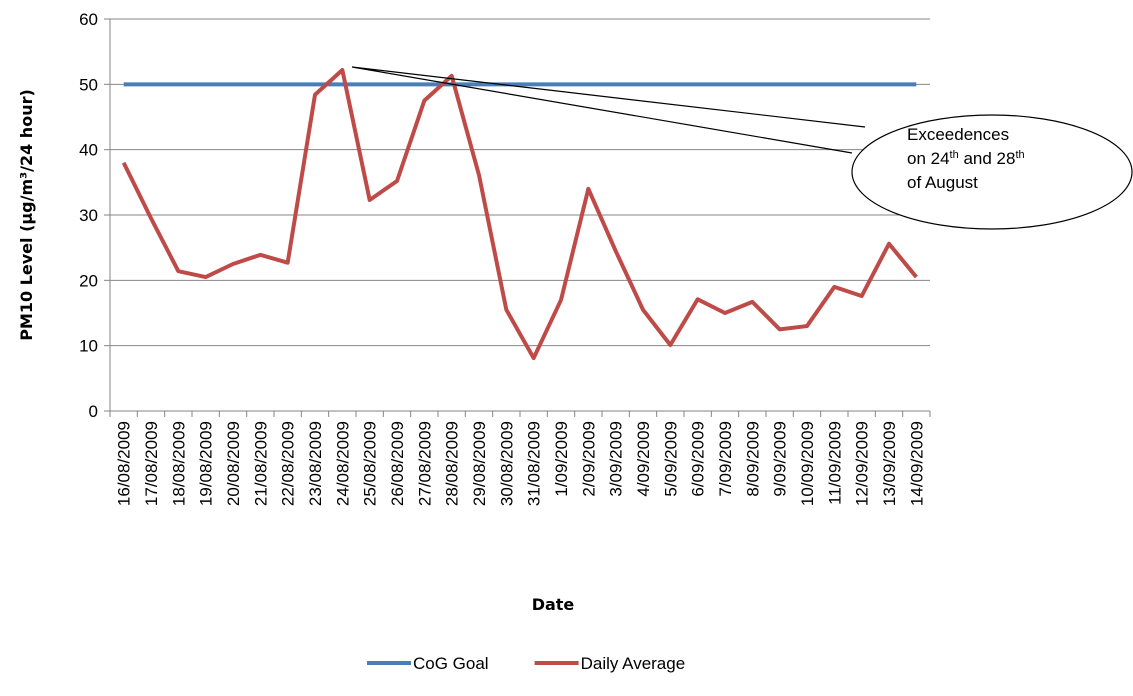  What do you see at coordinates (780, 459) in the screenshot?
I see `x-tick-label: 9/09/2009` at bounding box center [780, 459].